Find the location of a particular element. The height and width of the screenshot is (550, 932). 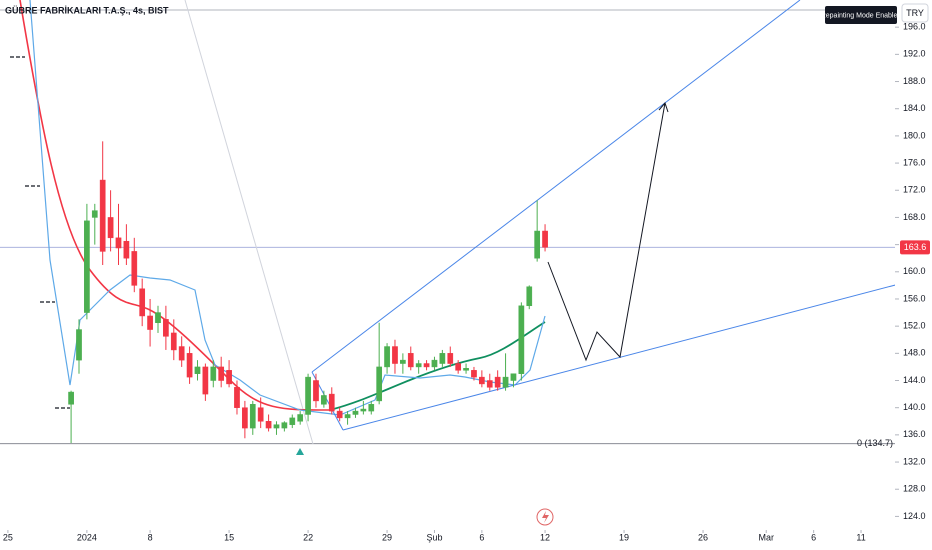

signal-marker is located at coordinates (300, 451).